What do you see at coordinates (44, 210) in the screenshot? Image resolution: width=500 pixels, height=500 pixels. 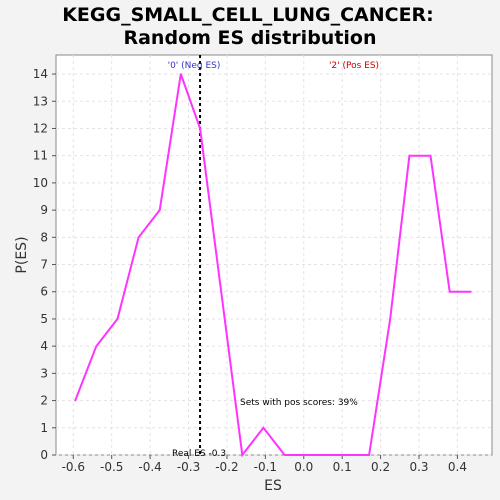 I see `y-tick-label: 9` at bounding box center [44, 210].